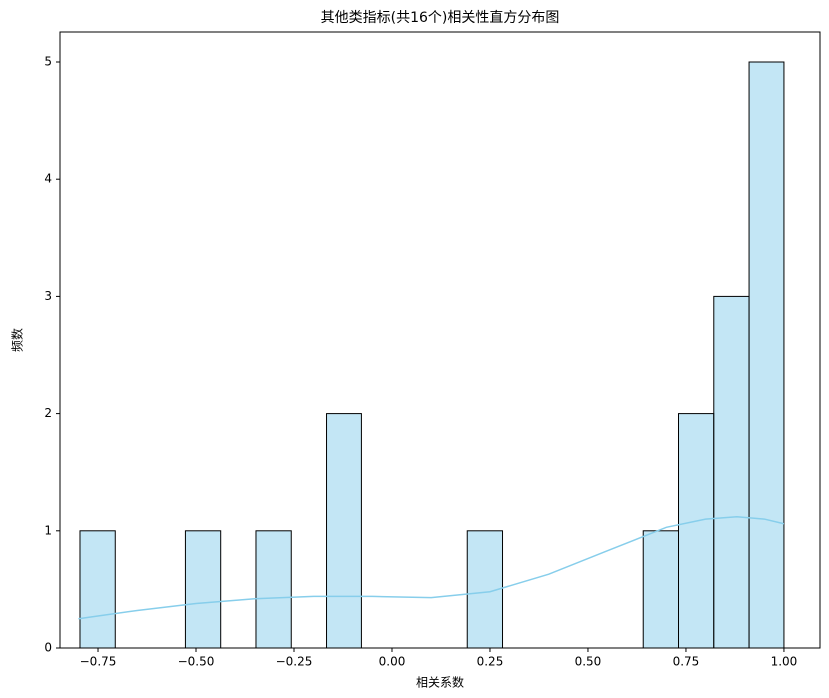 Image resolution: width=829 pixels, height=698 pixels. I want to click on x-tick-label: 0.75, so click(686, 662).